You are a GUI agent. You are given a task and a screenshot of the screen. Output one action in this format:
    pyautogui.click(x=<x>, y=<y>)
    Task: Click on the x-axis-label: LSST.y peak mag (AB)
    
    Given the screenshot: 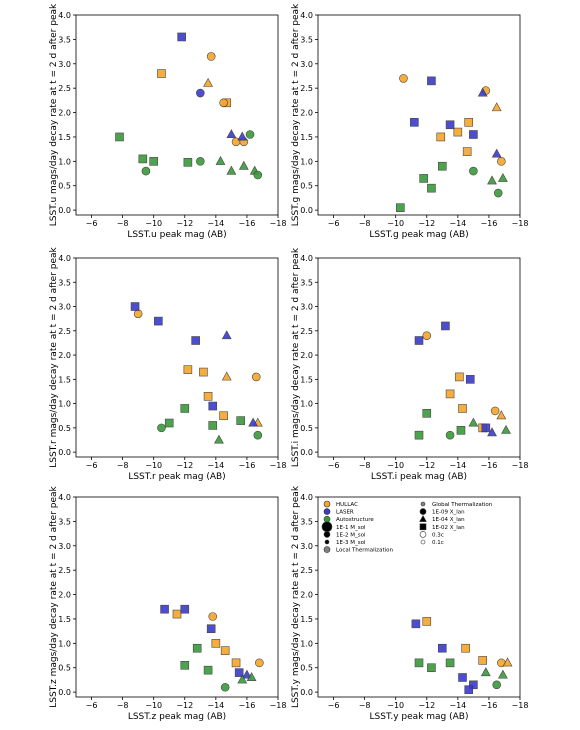 What is the action you would take?
    pyautogui.click(x=419, y=717)
    